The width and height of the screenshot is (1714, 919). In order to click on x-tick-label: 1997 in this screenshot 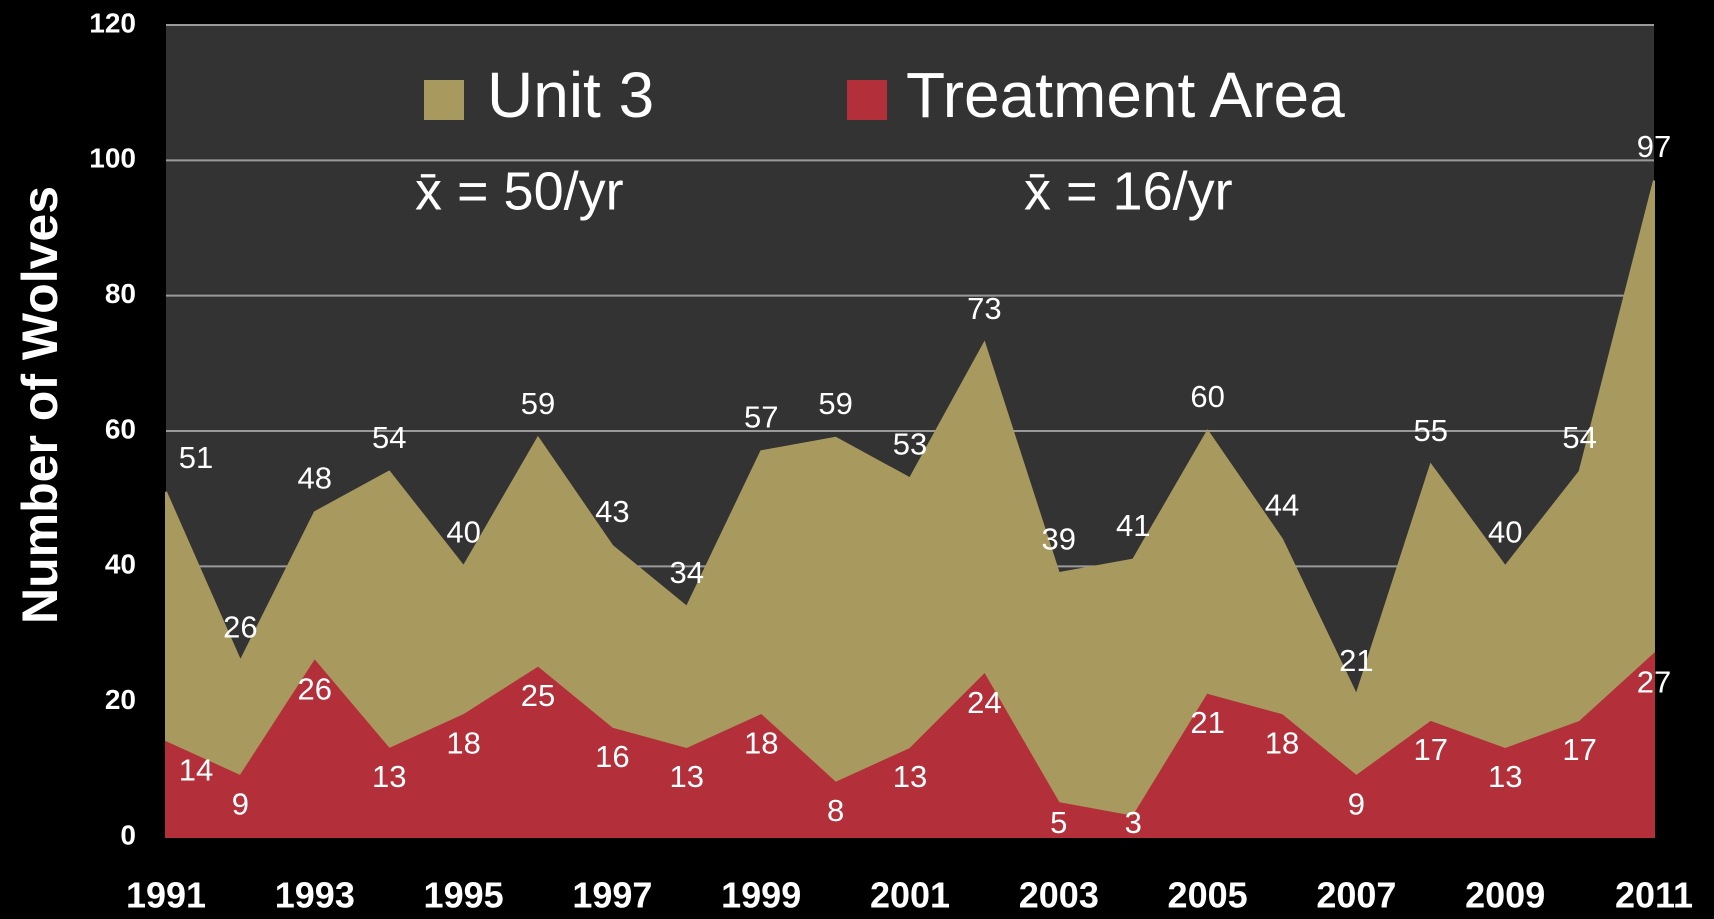, I will do `click(612, 895)`.